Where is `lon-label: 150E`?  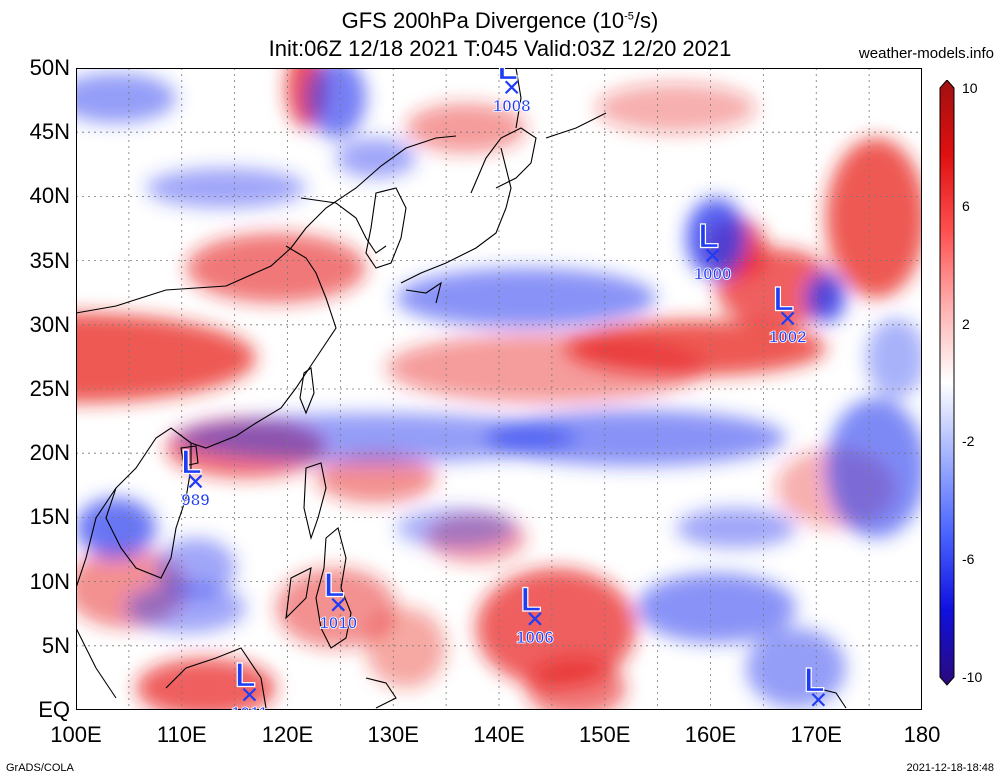 lon-label: 150E is located at coordinates (605, 734).